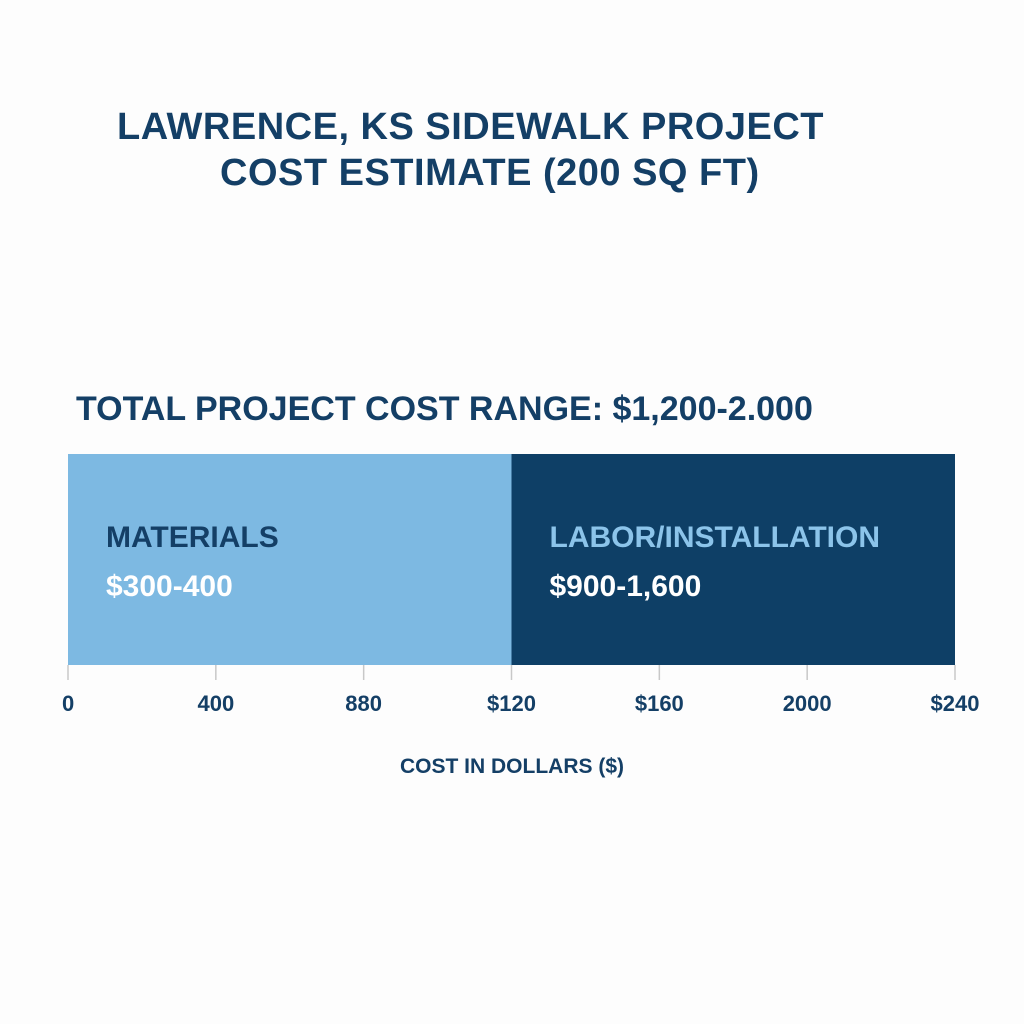 The height and width of the screenshot is (1024, 1024). Describe the element at coordinates (715, 537) in the screenshot. I see `segment-label: LABOR/INSTALLATION` at that location.